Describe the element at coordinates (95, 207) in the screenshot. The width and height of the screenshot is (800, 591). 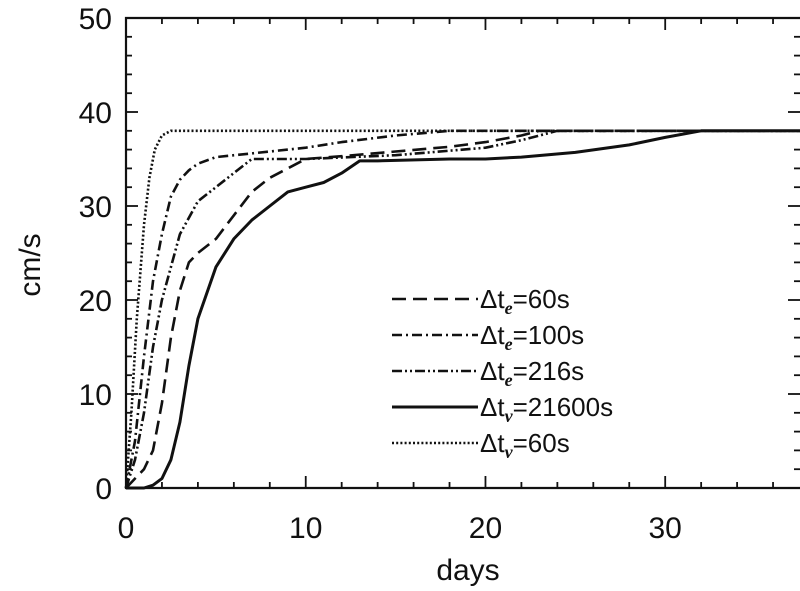
I see `y-tick-label: 30` at that location.